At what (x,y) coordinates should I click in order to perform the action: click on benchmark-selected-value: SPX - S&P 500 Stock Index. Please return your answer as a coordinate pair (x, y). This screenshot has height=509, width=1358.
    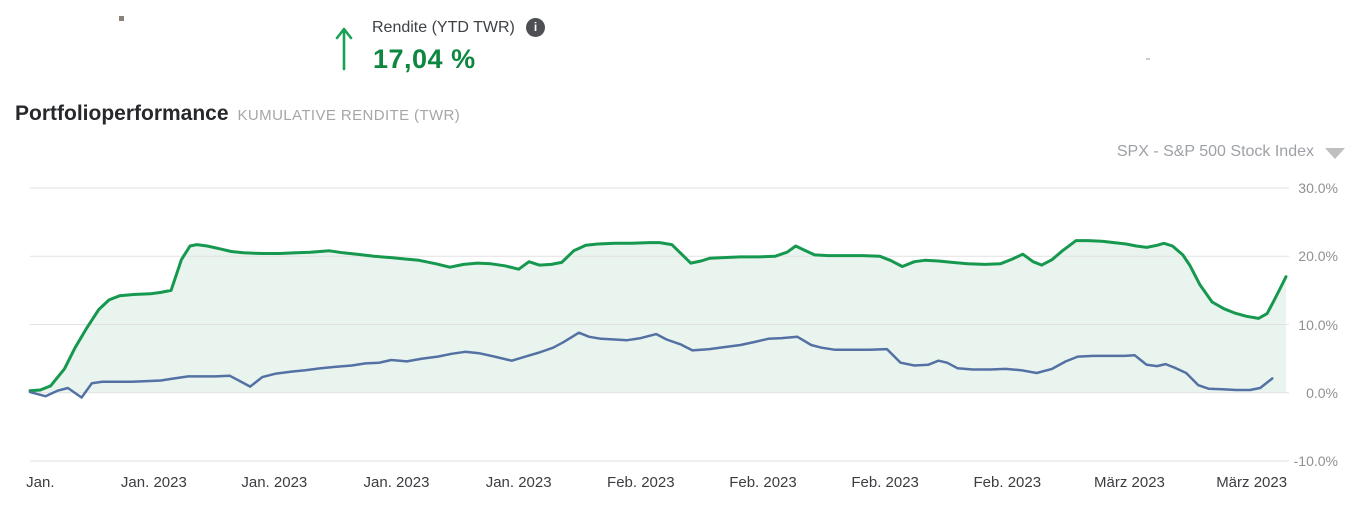
    Looking at the image, I should click on (1215, 151).